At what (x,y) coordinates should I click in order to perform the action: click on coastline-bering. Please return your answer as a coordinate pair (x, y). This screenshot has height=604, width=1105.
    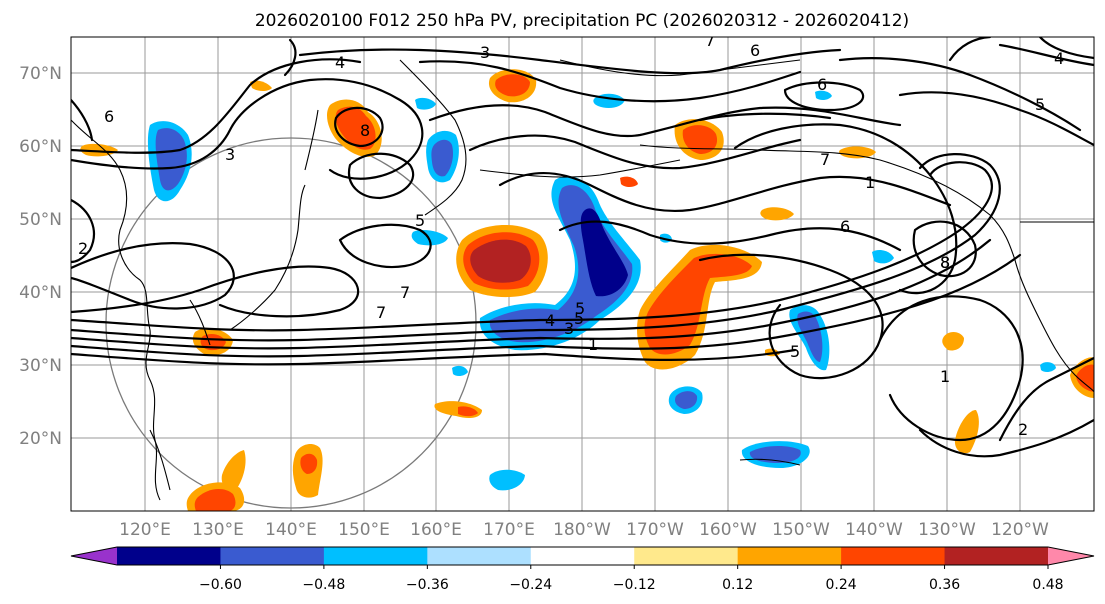
    Looking at the image, I should click on (680, 68).